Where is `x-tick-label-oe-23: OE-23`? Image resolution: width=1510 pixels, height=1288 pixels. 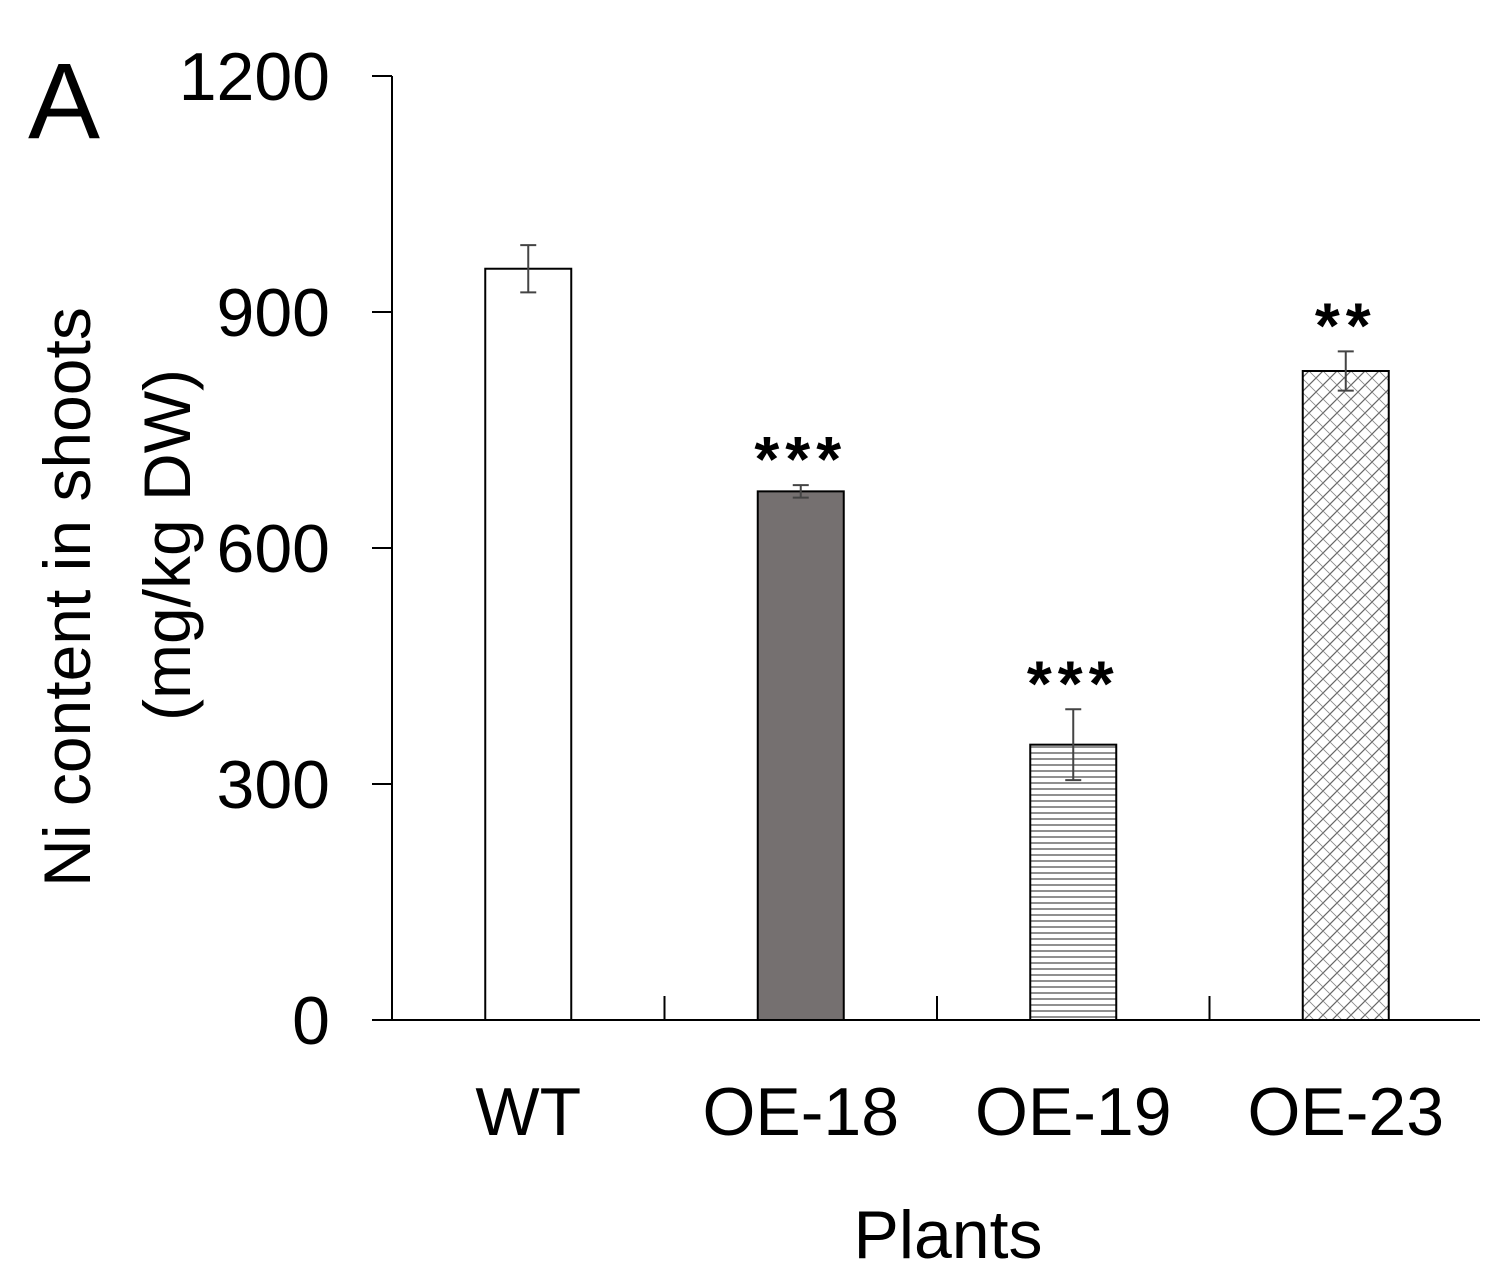 x-tick-label-oe-23: OE-23 is located at coordinates (1345, 1112).